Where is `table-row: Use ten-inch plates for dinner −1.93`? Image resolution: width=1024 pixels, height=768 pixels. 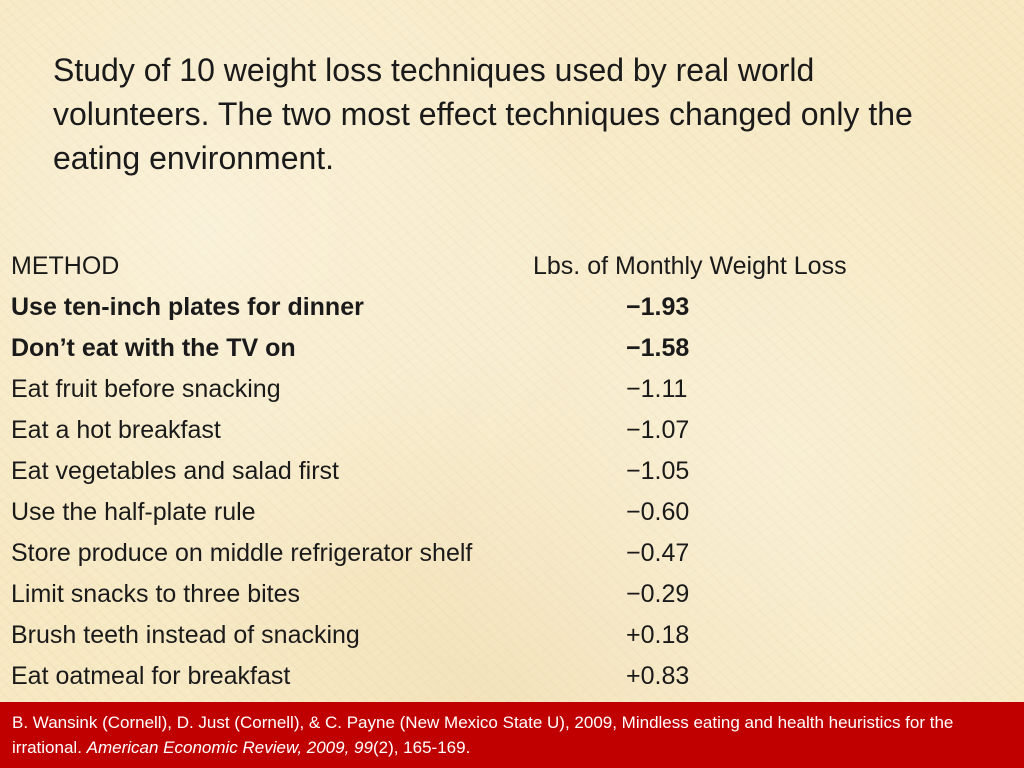
table-row: Use ten-inch plates for dinner −1.93 is located at coordinates (511, 307).